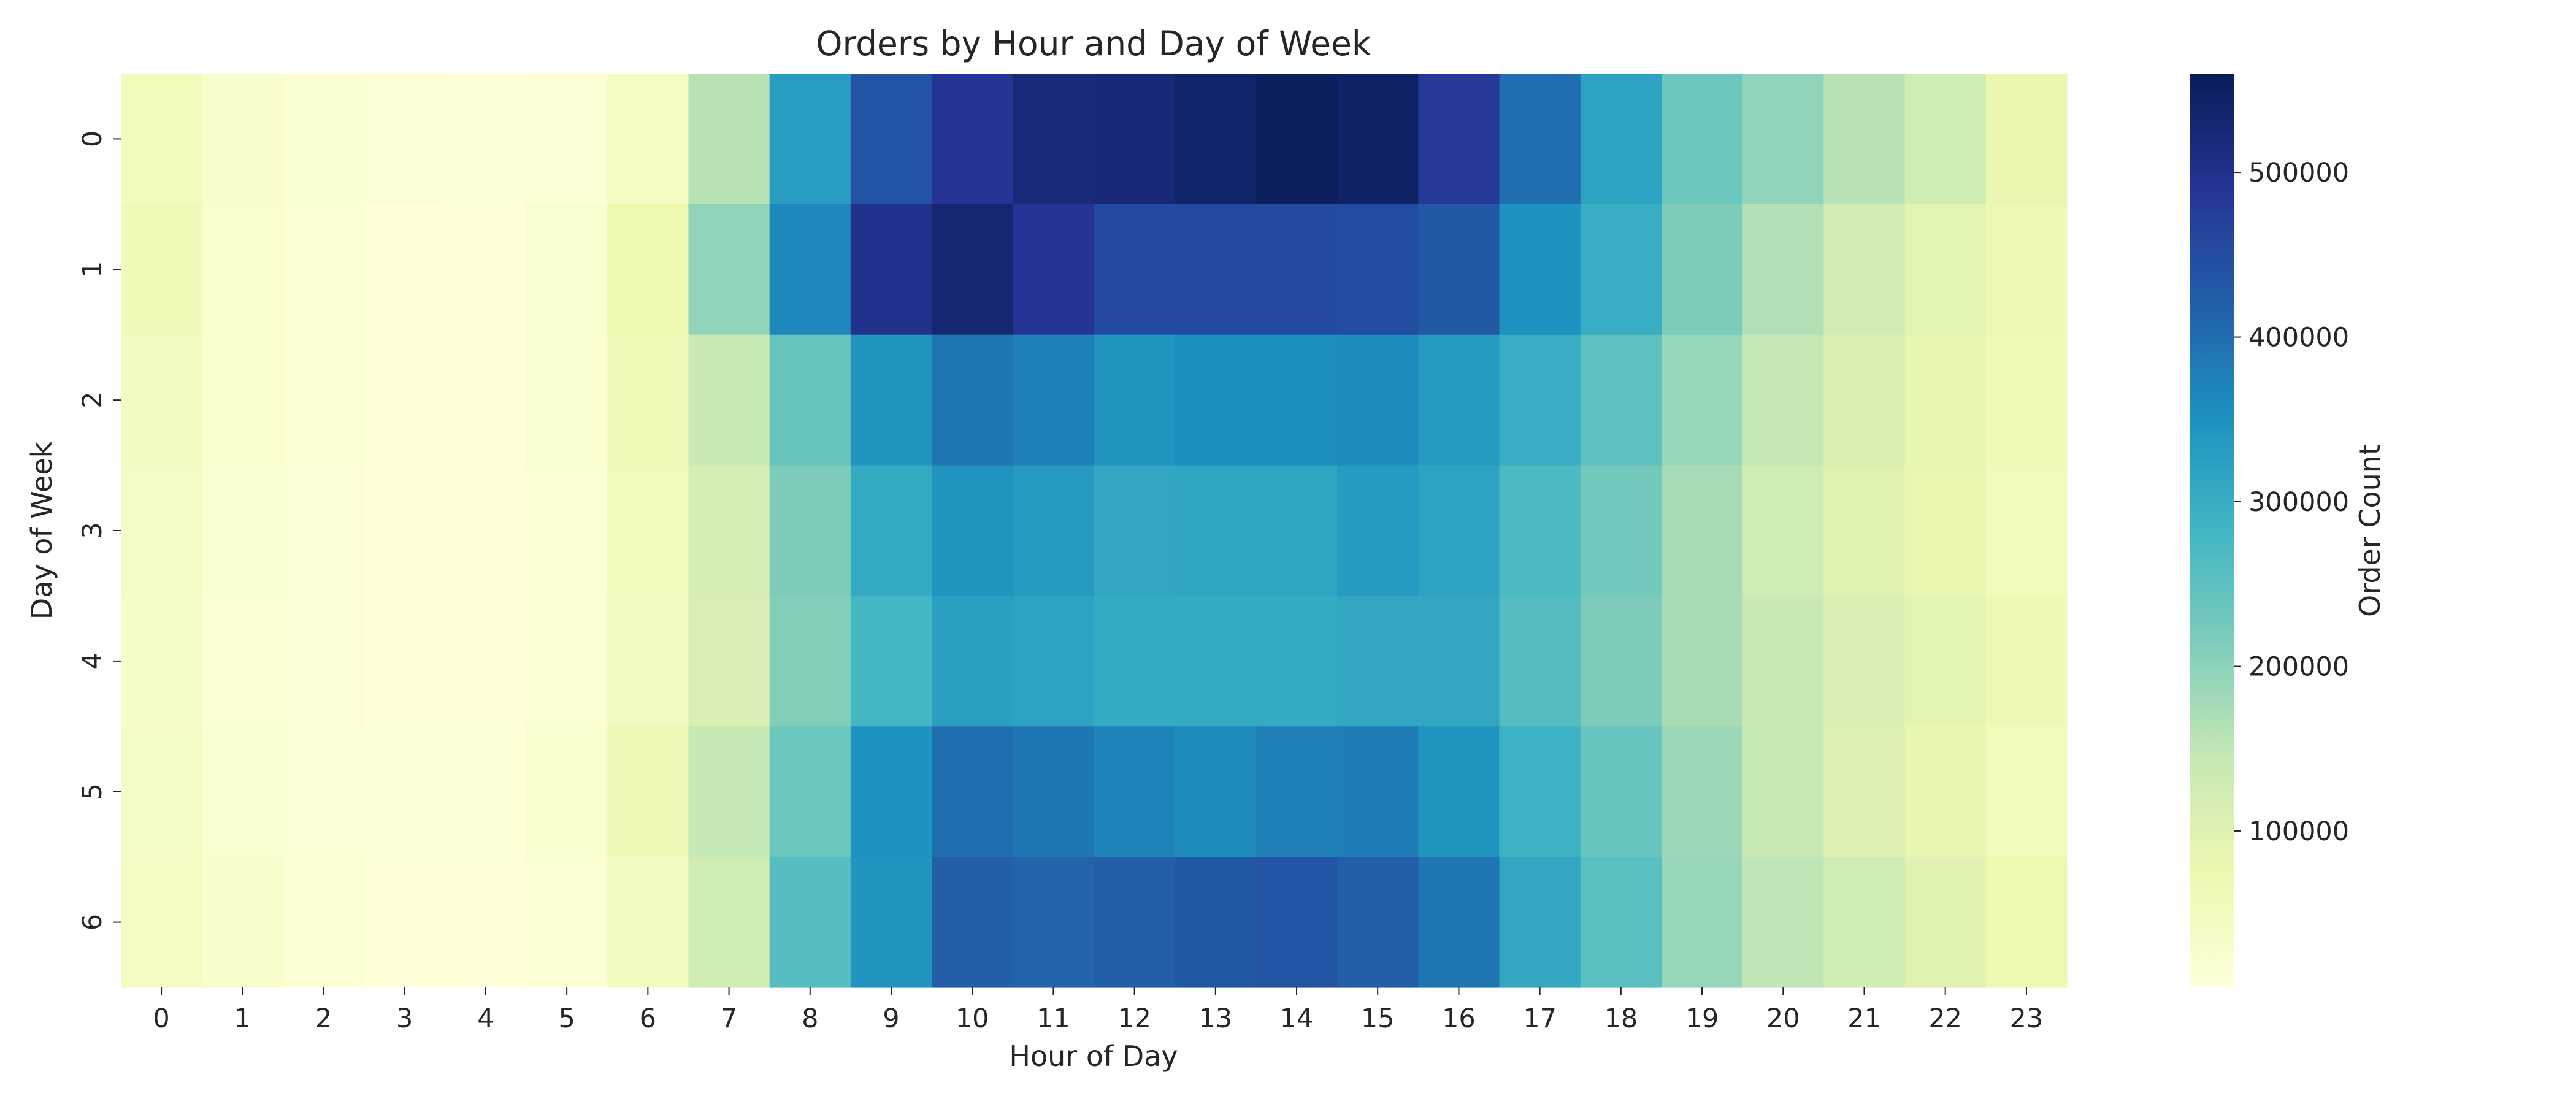 The image size is (2576, 1104). What do you see at coordinates (1297, 1018) in the screenshot?
I see `x-tick-label: 14` at bounding box center [1297, 1018].